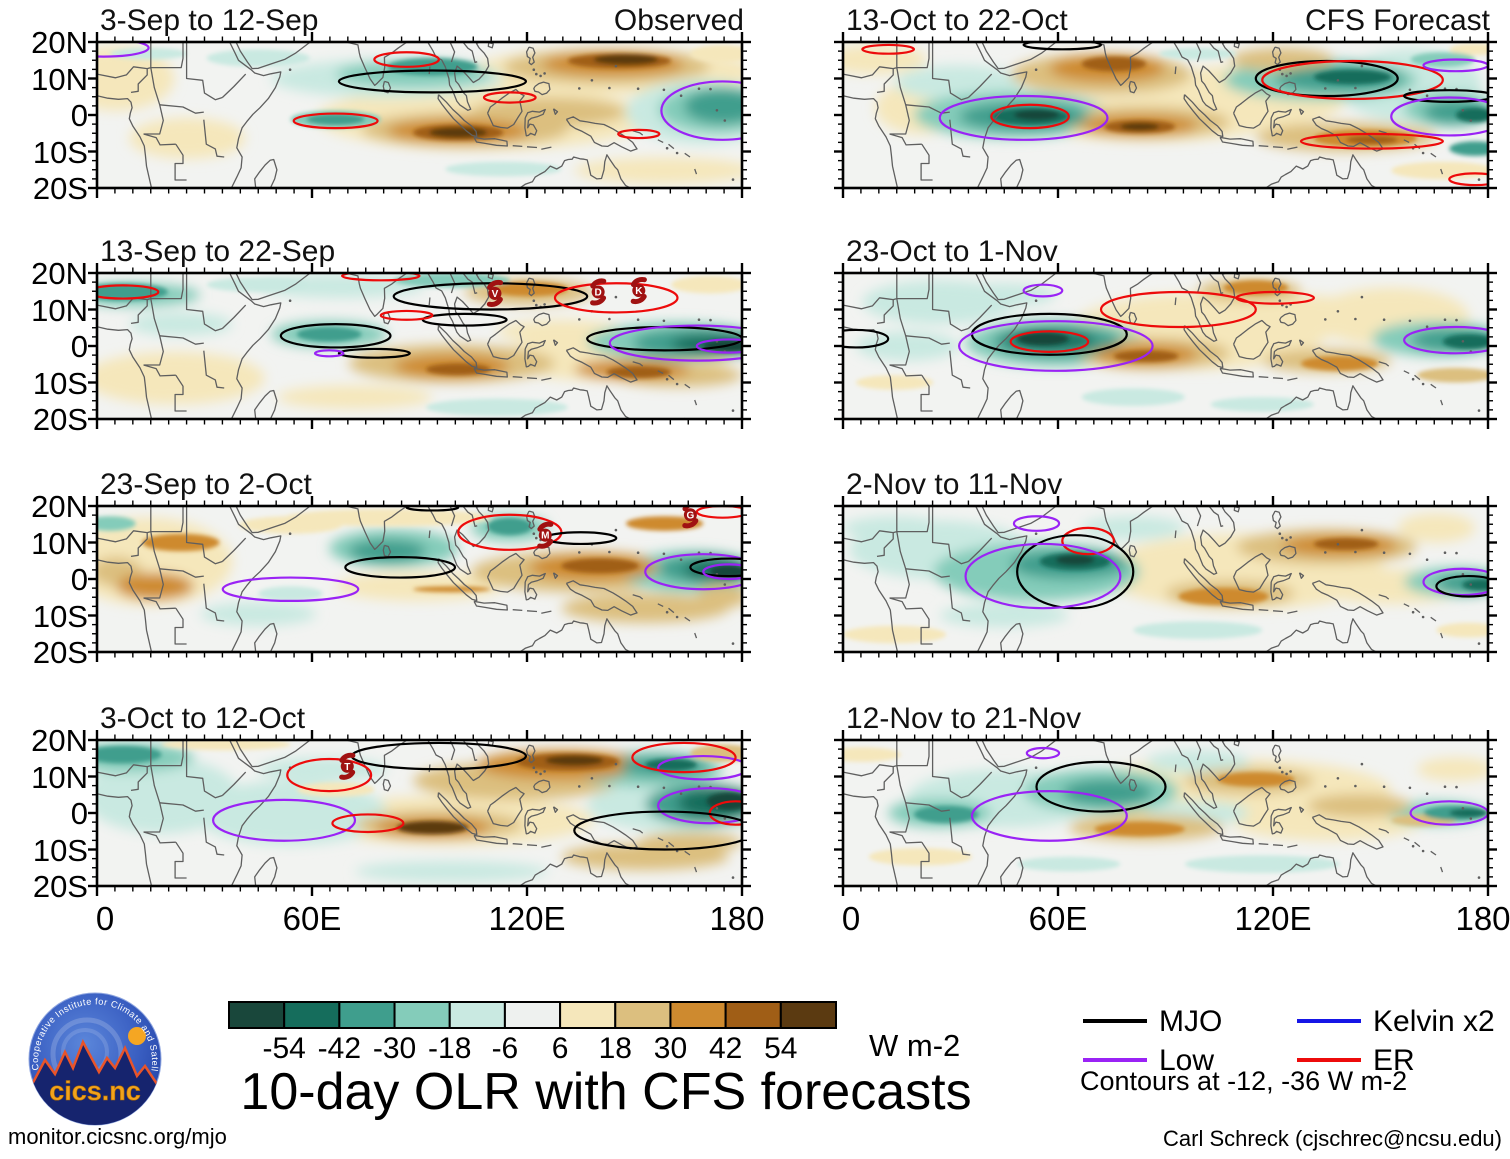 The height and width of the screenshot is (1159, 1510). Describe the element at coordinates (117, 1136) in the screenshot. I see `monitor-url: monitor.cicsnc.org/mjo` at that location.